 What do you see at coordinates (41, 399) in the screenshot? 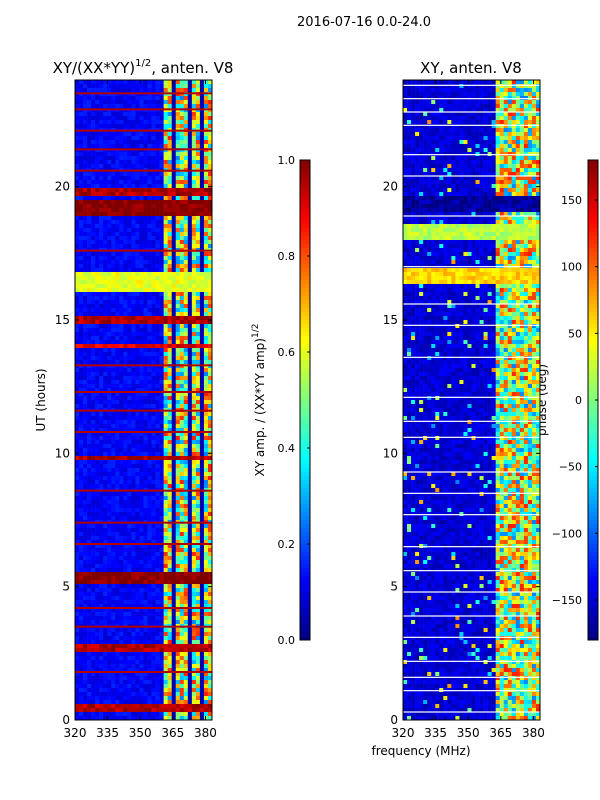
I see `left-y-axis-label: UT (hours)` at bounding box center [41, 399].